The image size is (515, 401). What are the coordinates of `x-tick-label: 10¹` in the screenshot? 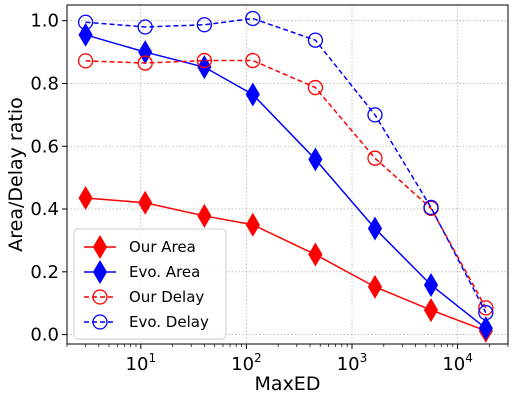 It's located at (141, 363).